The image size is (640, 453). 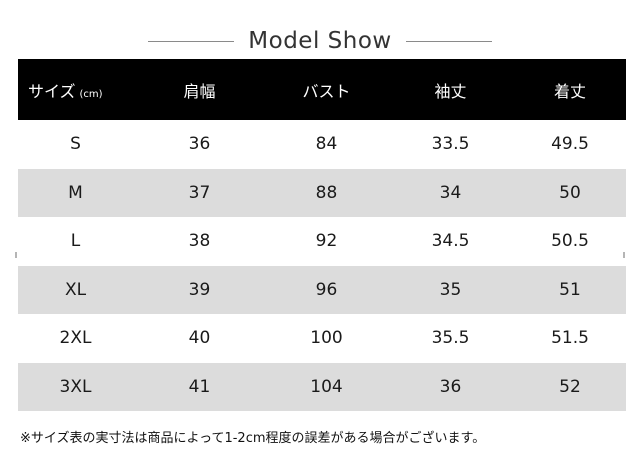 I want to click on table-row: 3XL 41 104 36 52, so click(x=322, y=386).